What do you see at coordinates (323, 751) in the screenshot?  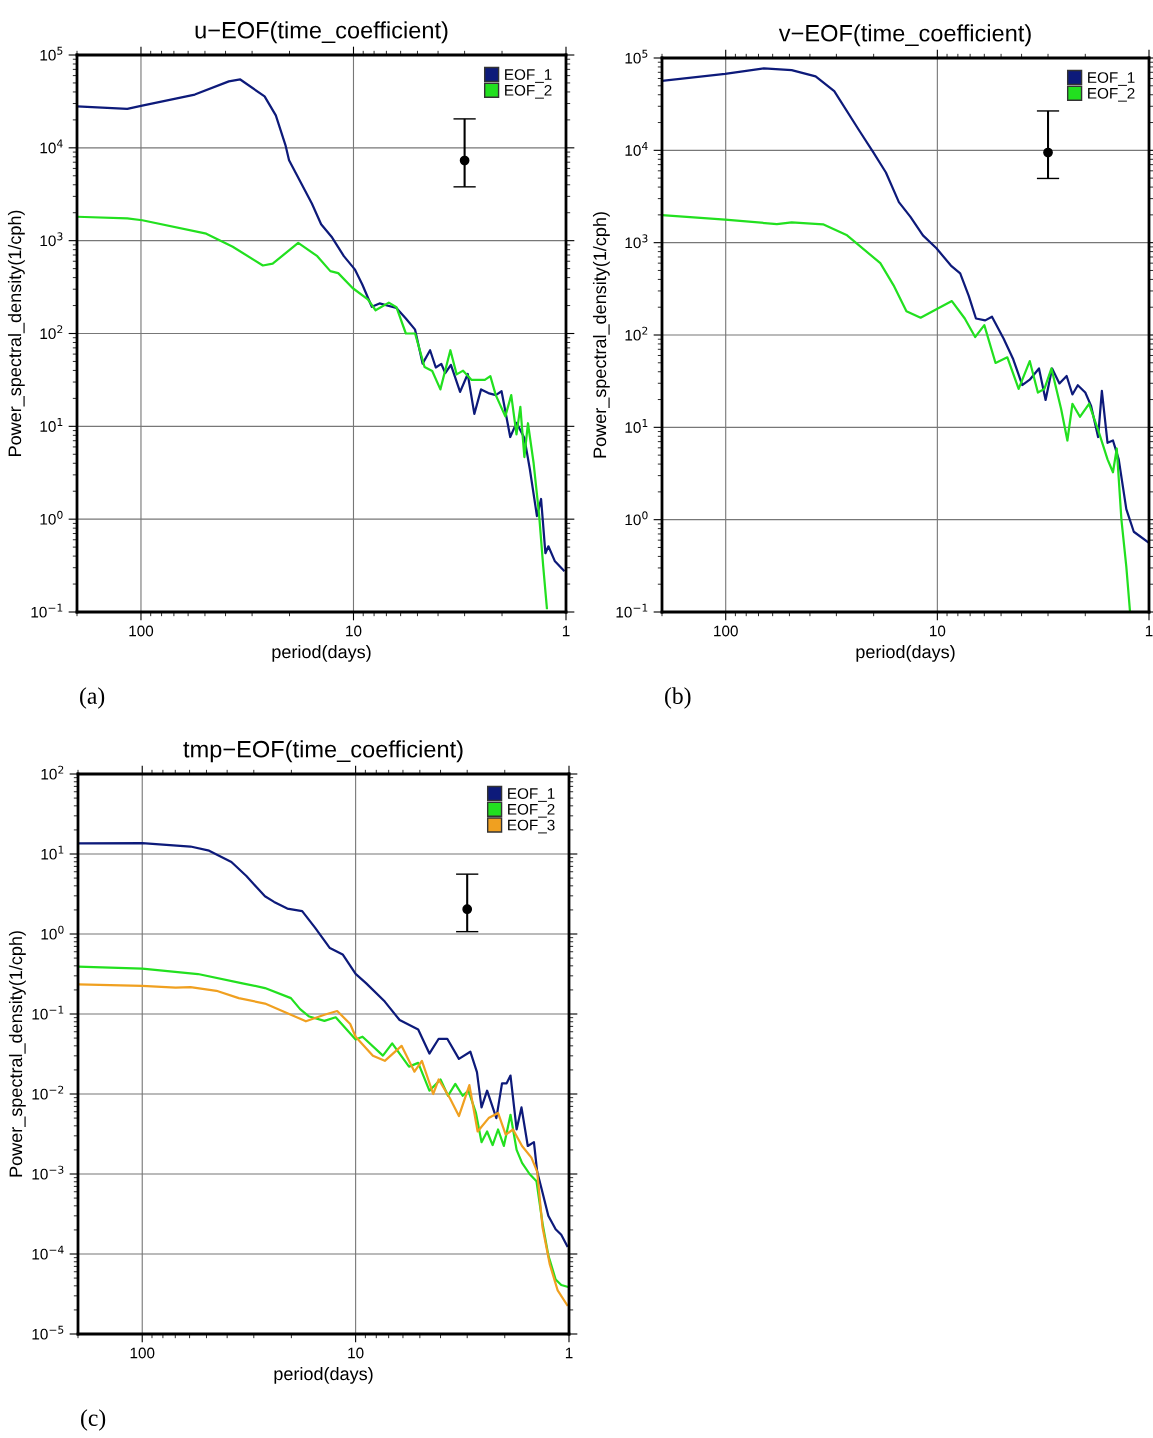 I see `chart-title: tmp−EOF(time_coefficient)` at bounding box center [323, 751].